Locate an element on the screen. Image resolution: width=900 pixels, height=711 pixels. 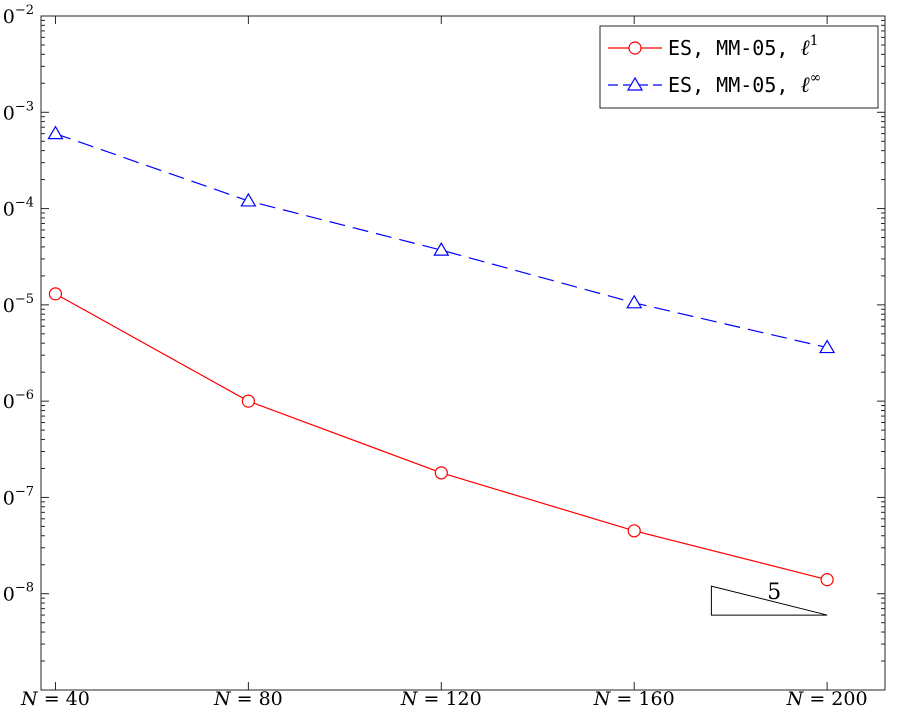
y-tick-label-exp: −3 is located at coordinates (24, 106).